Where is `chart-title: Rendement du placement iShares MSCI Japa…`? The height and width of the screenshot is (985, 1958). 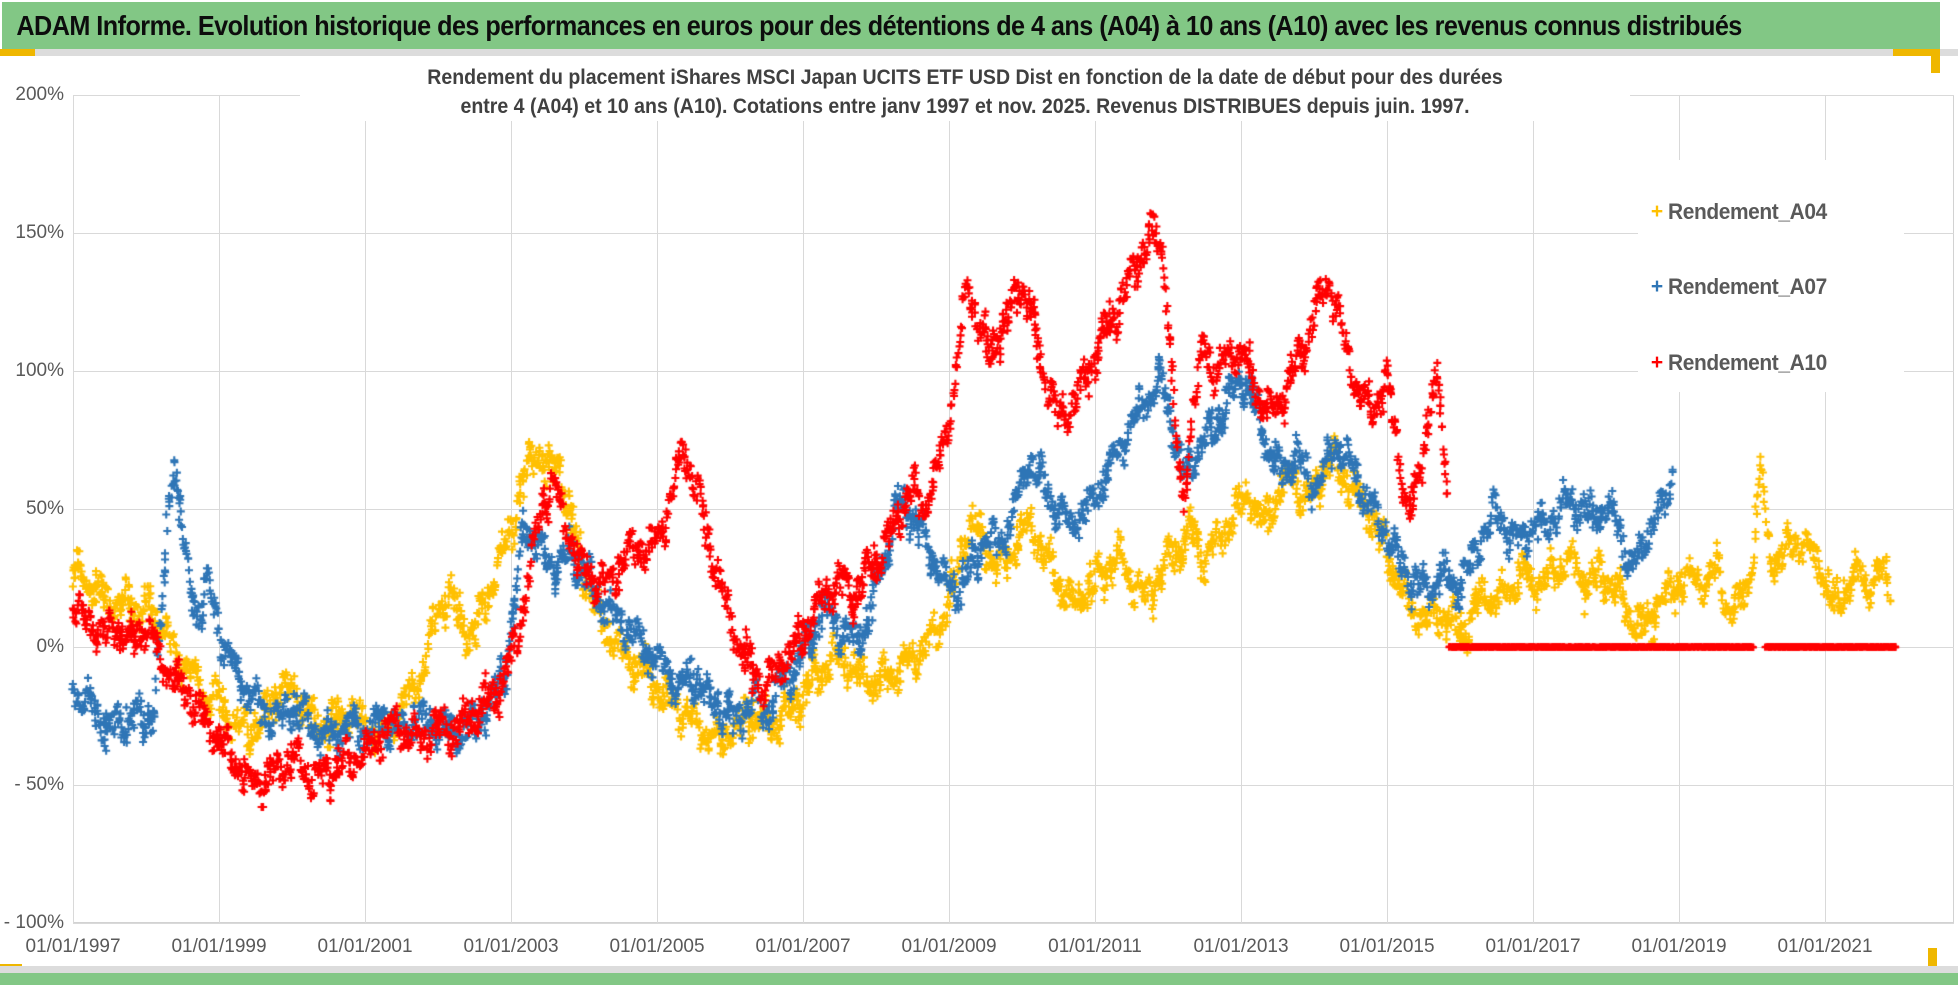
chart-title: Rendement du placement iShares MSCI Japa… is located at coordinates (965, 92).